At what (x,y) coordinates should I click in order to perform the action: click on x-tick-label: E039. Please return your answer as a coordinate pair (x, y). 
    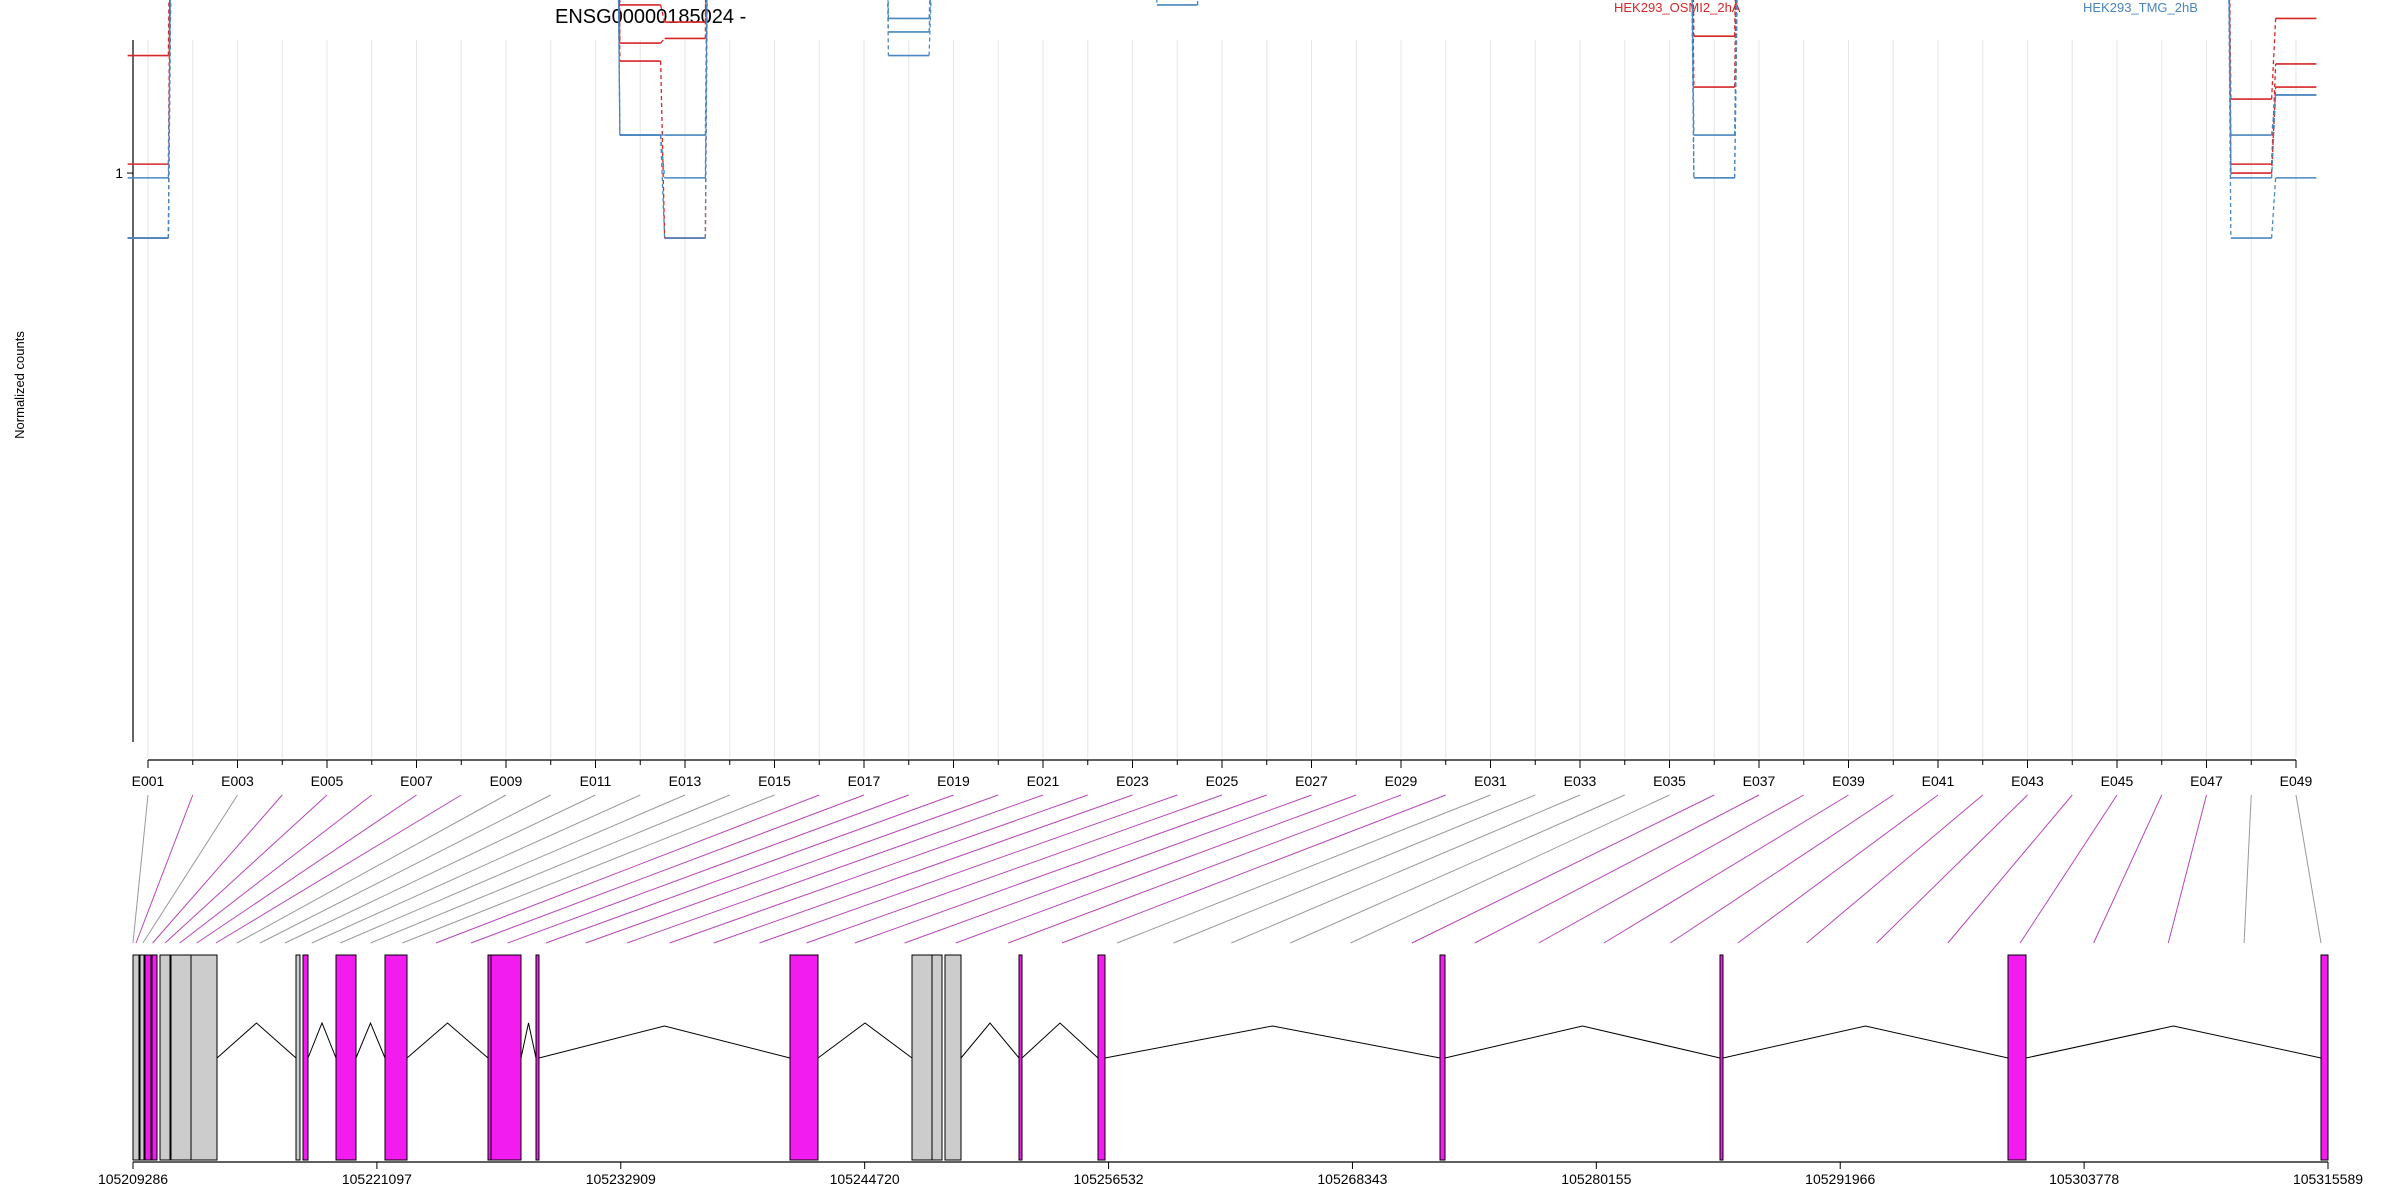
    Looking at the image, I should click on (1848, 781).